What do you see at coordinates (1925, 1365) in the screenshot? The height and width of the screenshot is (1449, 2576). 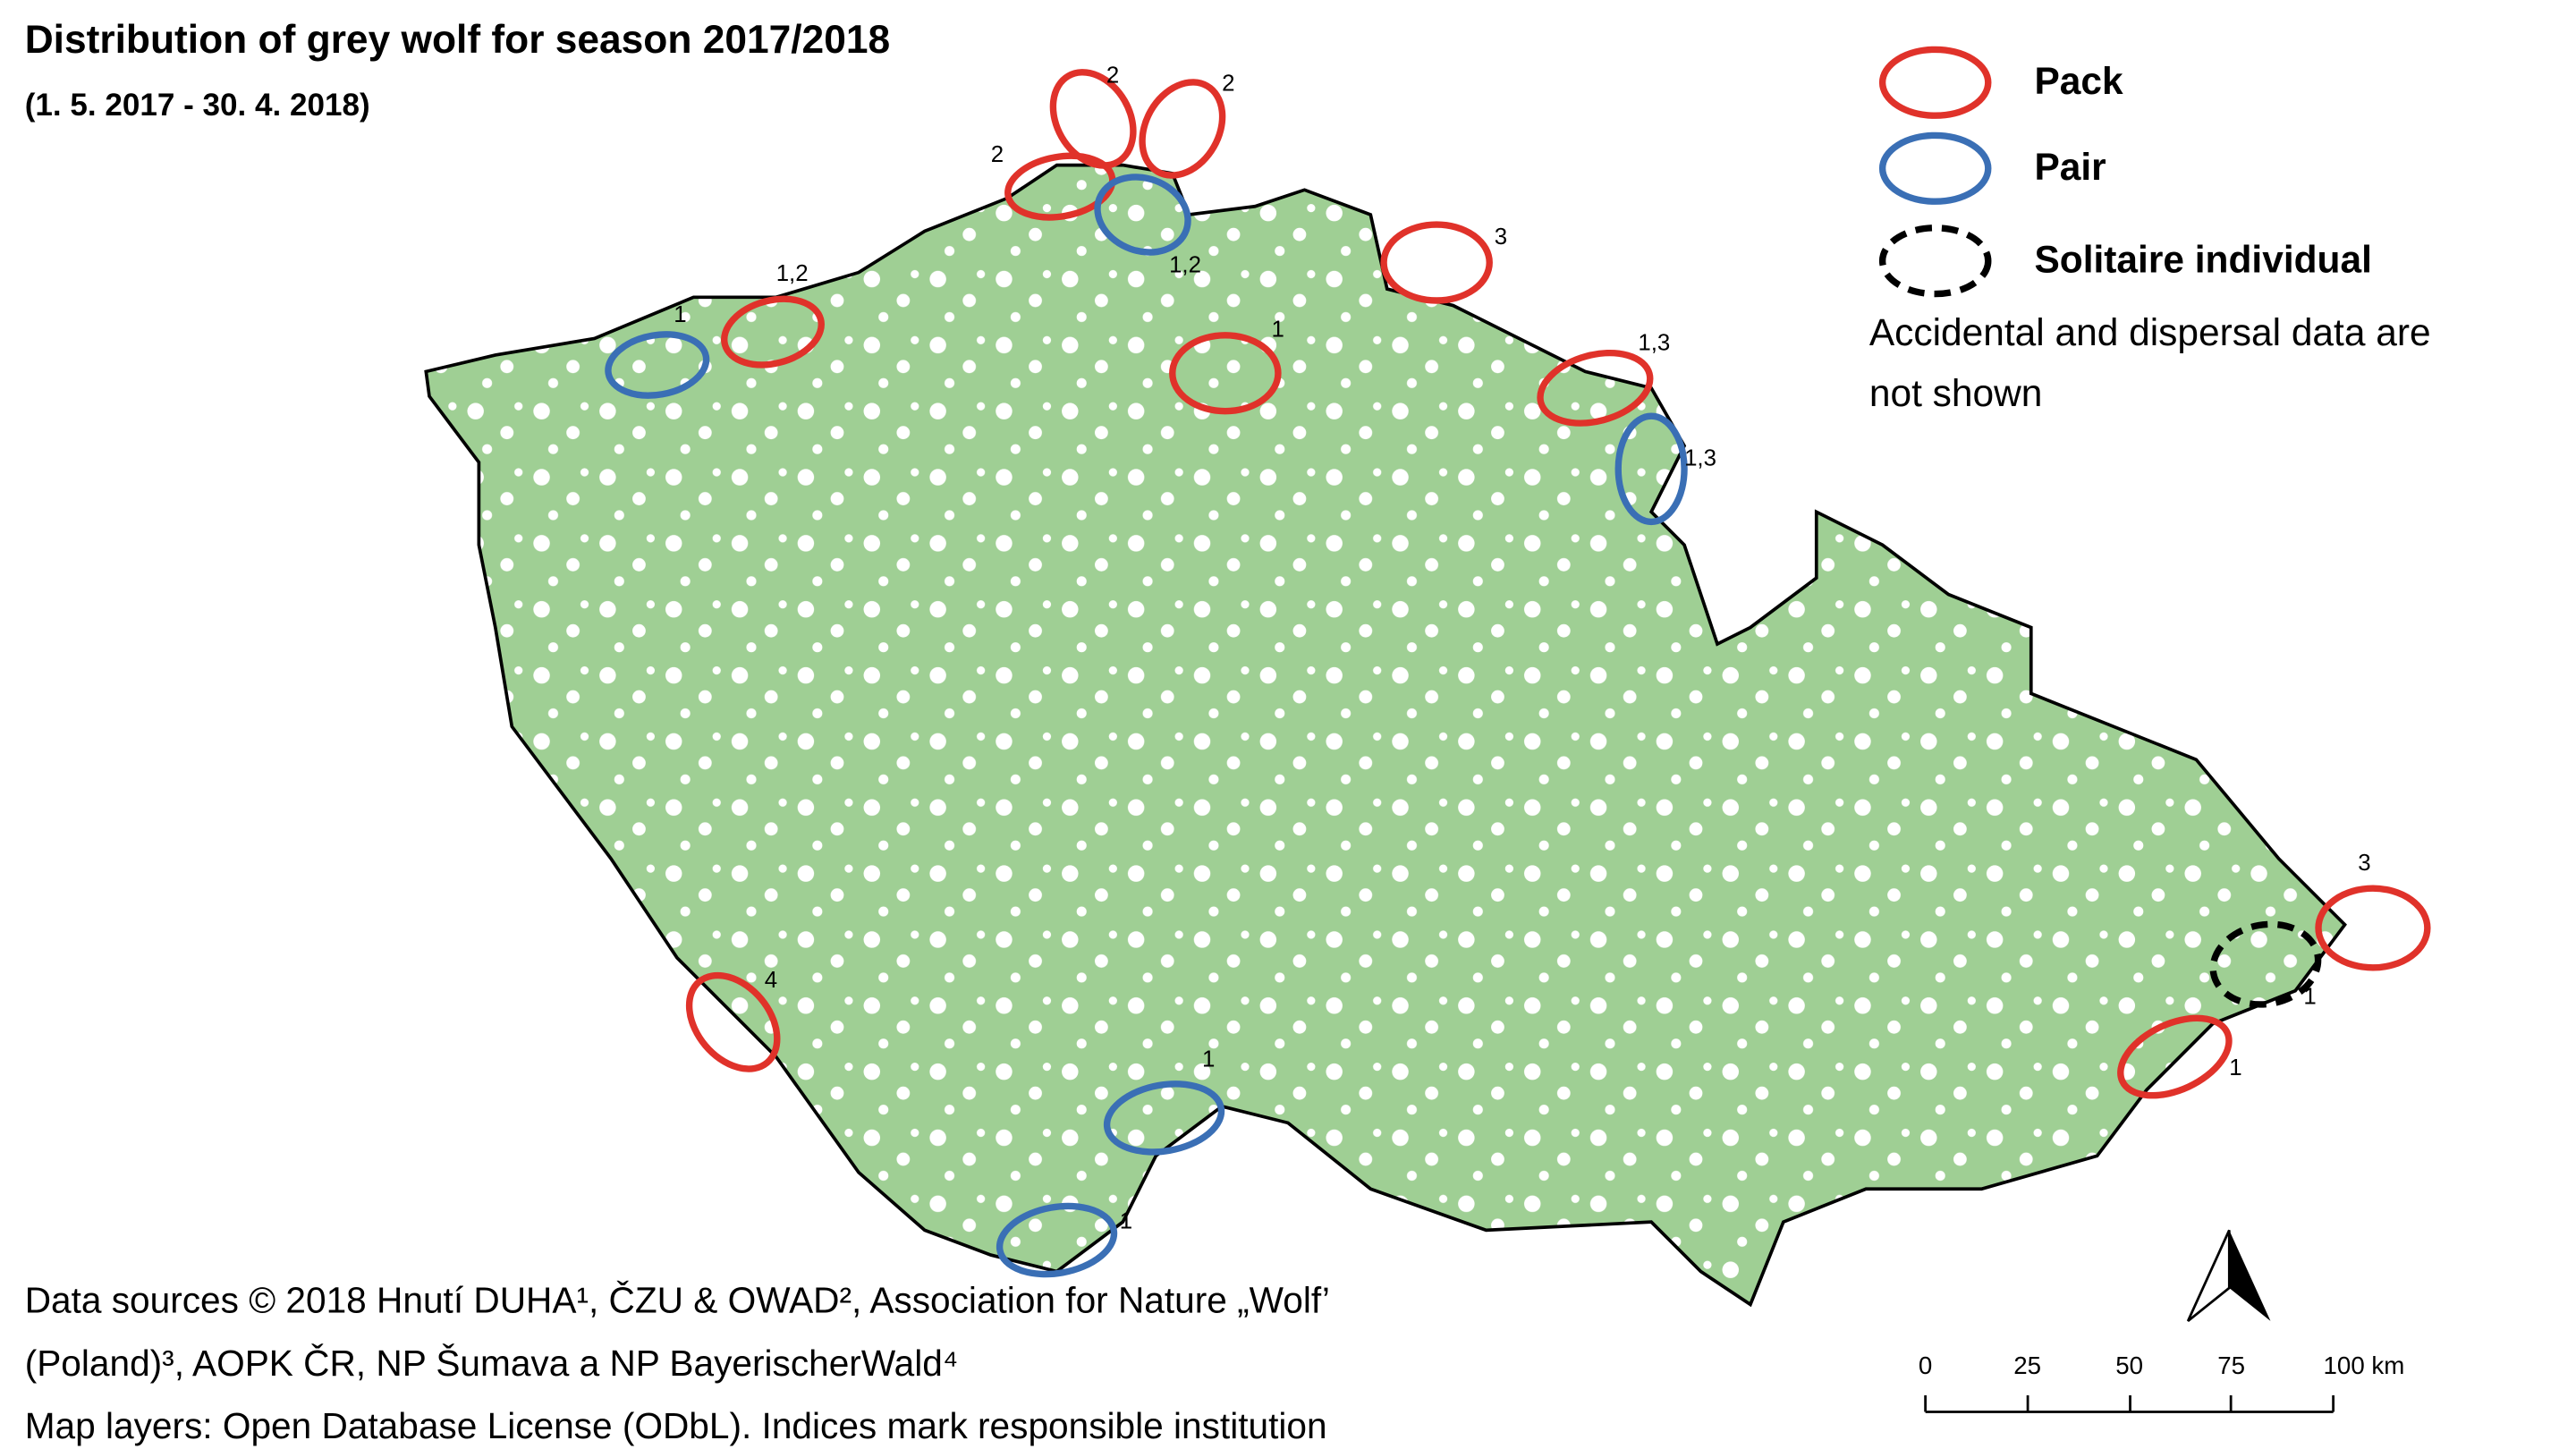 I see `scale-label: 0` at bounding box center [1925, 1365].